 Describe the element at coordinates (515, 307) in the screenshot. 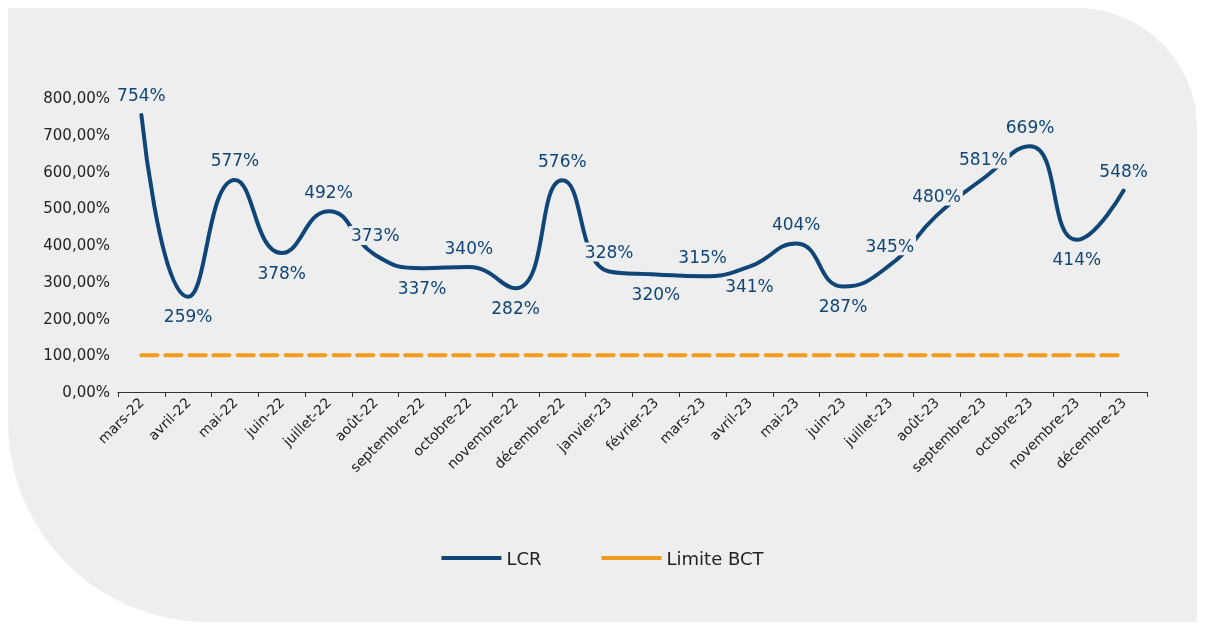

I see `data-label: 282%` at that location.